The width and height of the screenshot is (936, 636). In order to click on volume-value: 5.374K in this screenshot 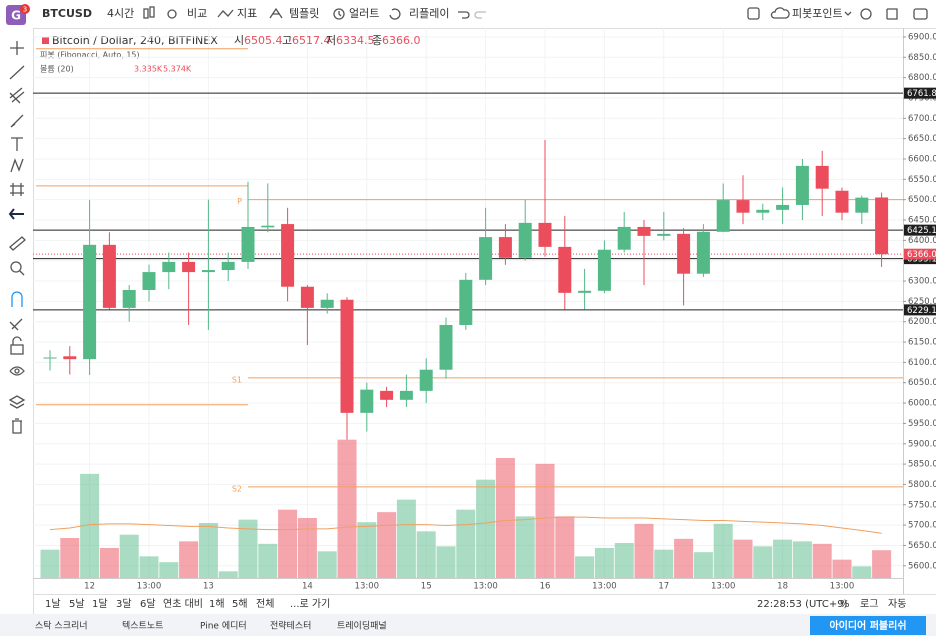, I will do `click(177, 69)`.